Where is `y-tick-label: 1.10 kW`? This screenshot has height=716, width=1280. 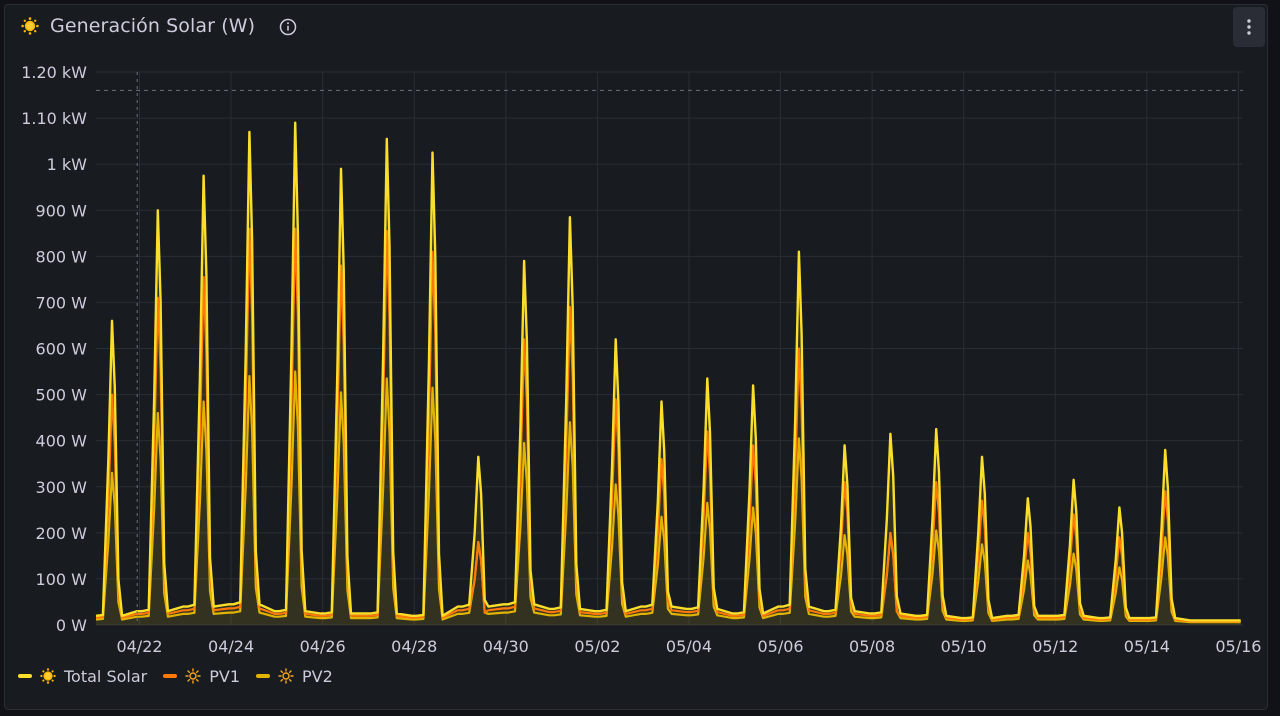 y-tick-label: 1.10 kW is located at coordinates (54, 118).